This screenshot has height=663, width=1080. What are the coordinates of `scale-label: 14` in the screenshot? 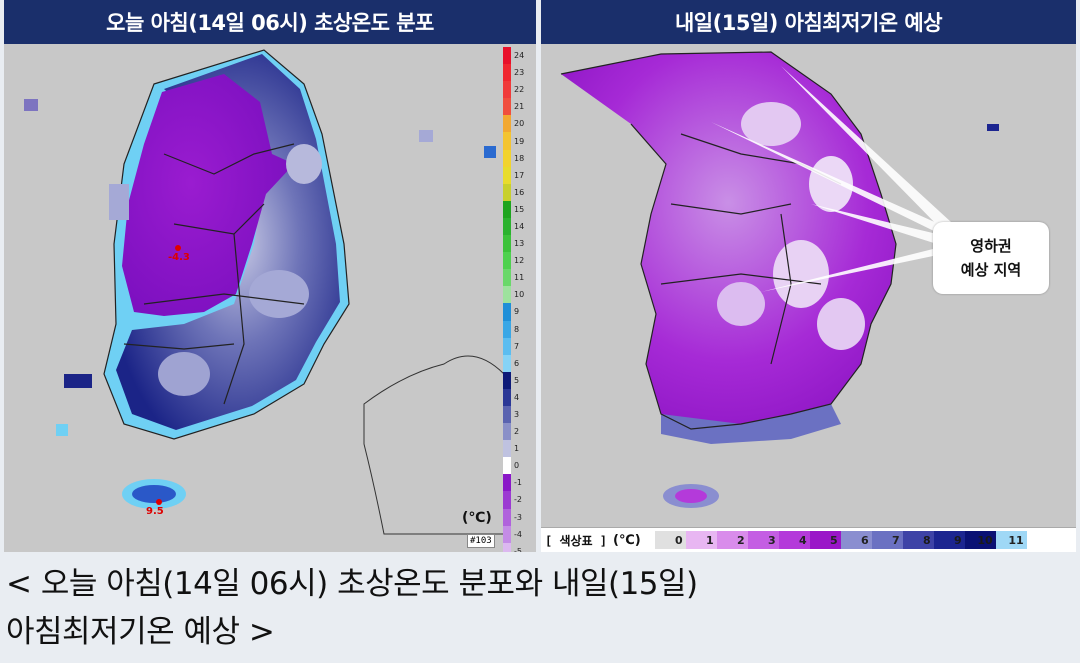 It's located at (519, 226).